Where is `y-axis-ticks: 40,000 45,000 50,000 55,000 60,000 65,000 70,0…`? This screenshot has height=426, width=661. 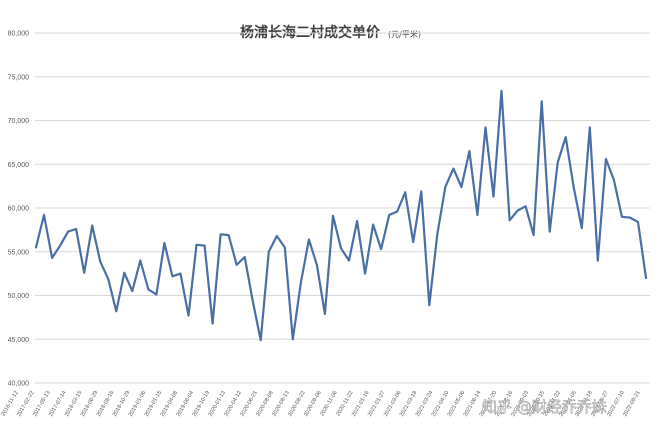 y-axis-ticks: 40,000 45,000 50,000 55,000 60,000 65,000 70,0… is located at coordinates (19, 209).